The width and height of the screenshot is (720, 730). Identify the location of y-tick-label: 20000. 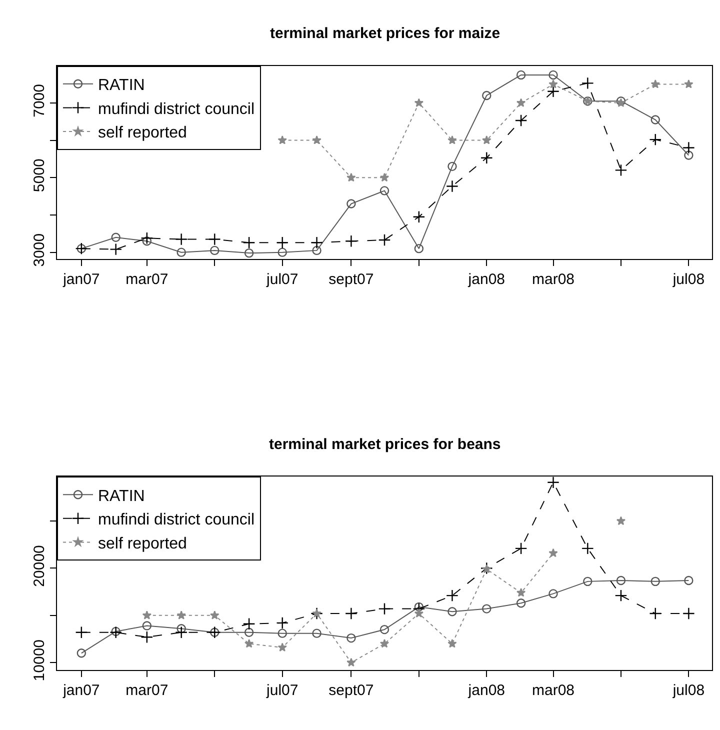
(39, 566).